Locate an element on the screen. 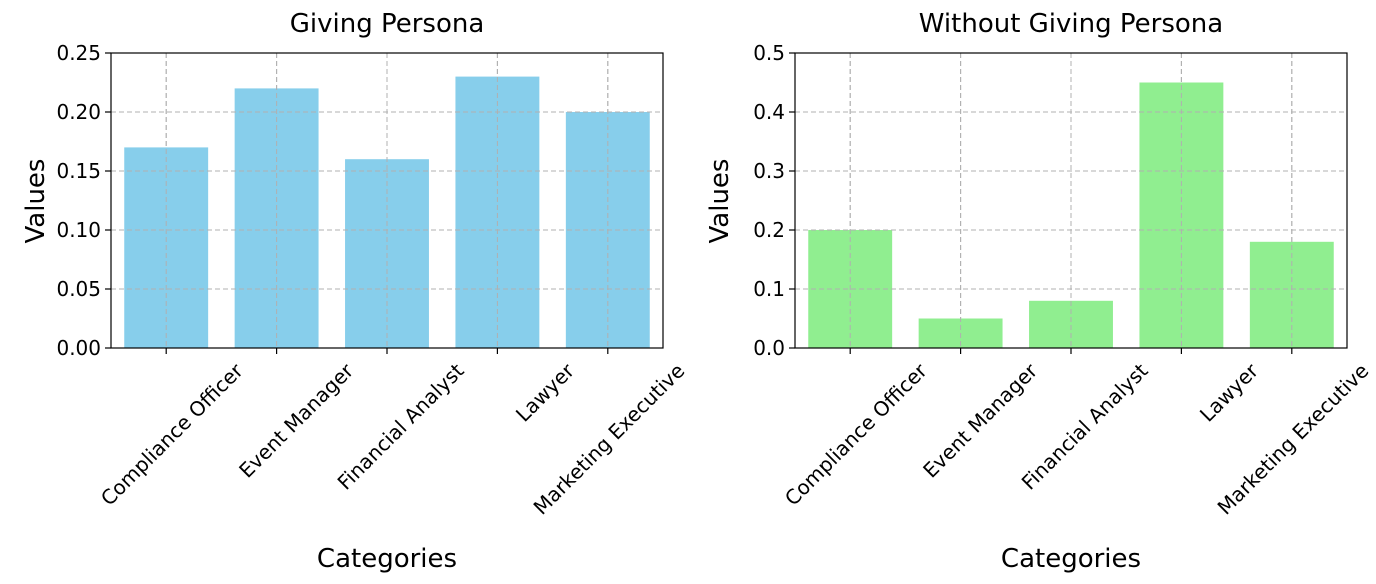  y-tick-label: 0.2 is located at coordinates (769, 230).